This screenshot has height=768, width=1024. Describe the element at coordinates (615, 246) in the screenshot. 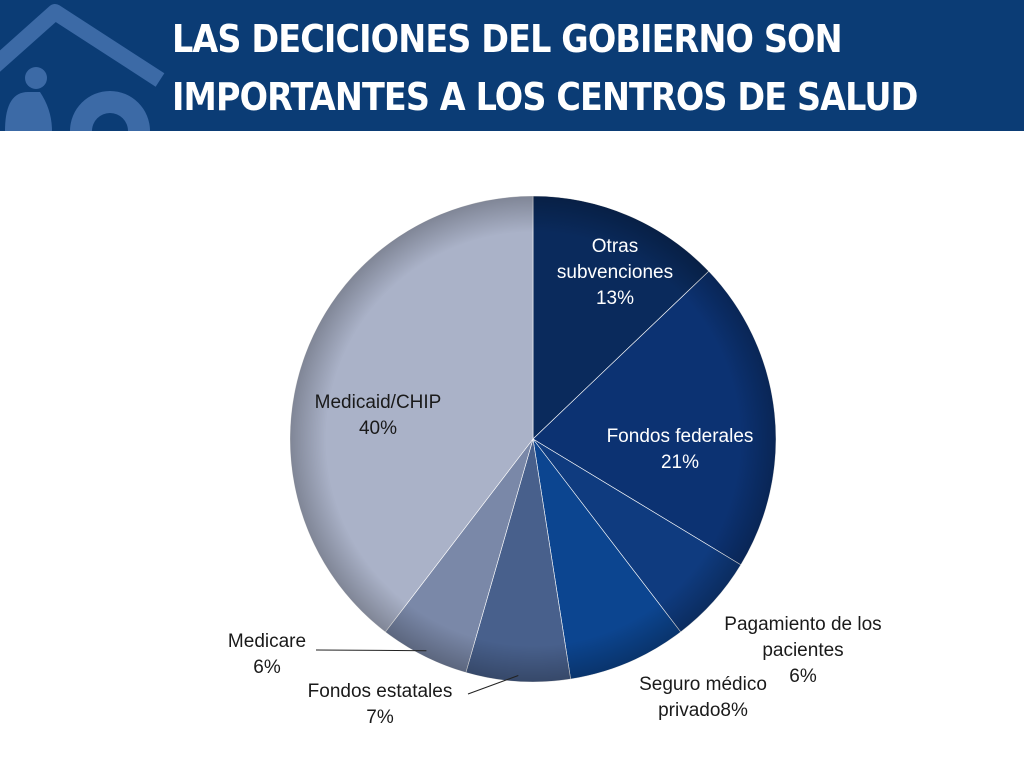

I see `slice-label-line: Otras` at that location.